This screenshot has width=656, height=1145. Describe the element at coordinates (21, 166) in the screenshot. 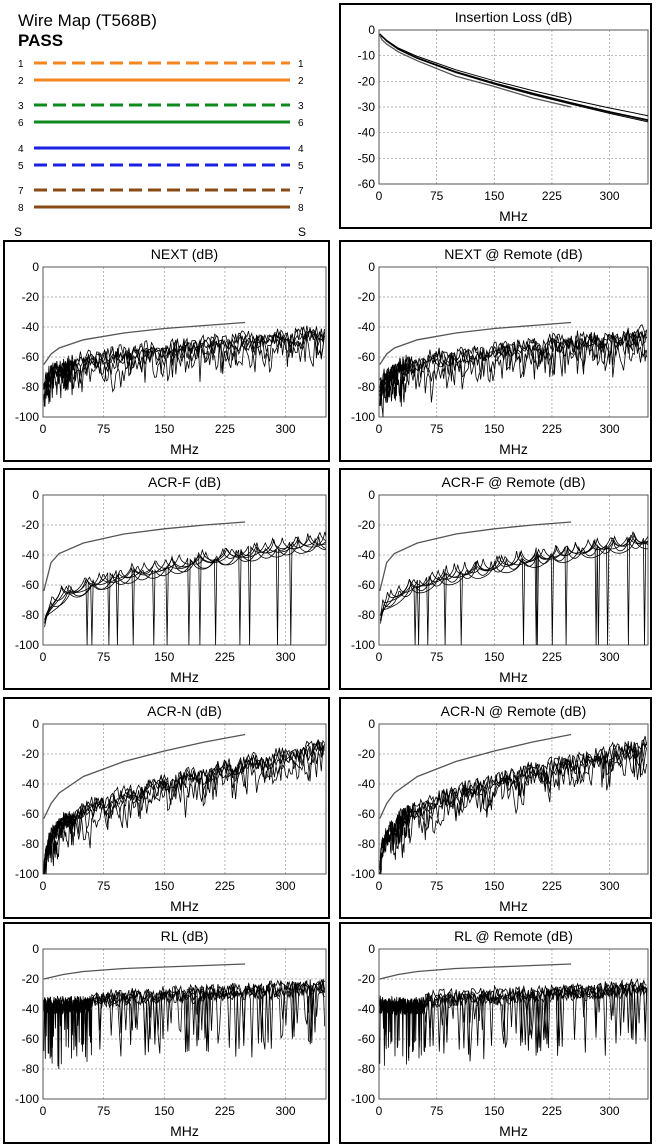

I see `pin-label-left: 5` at that location.